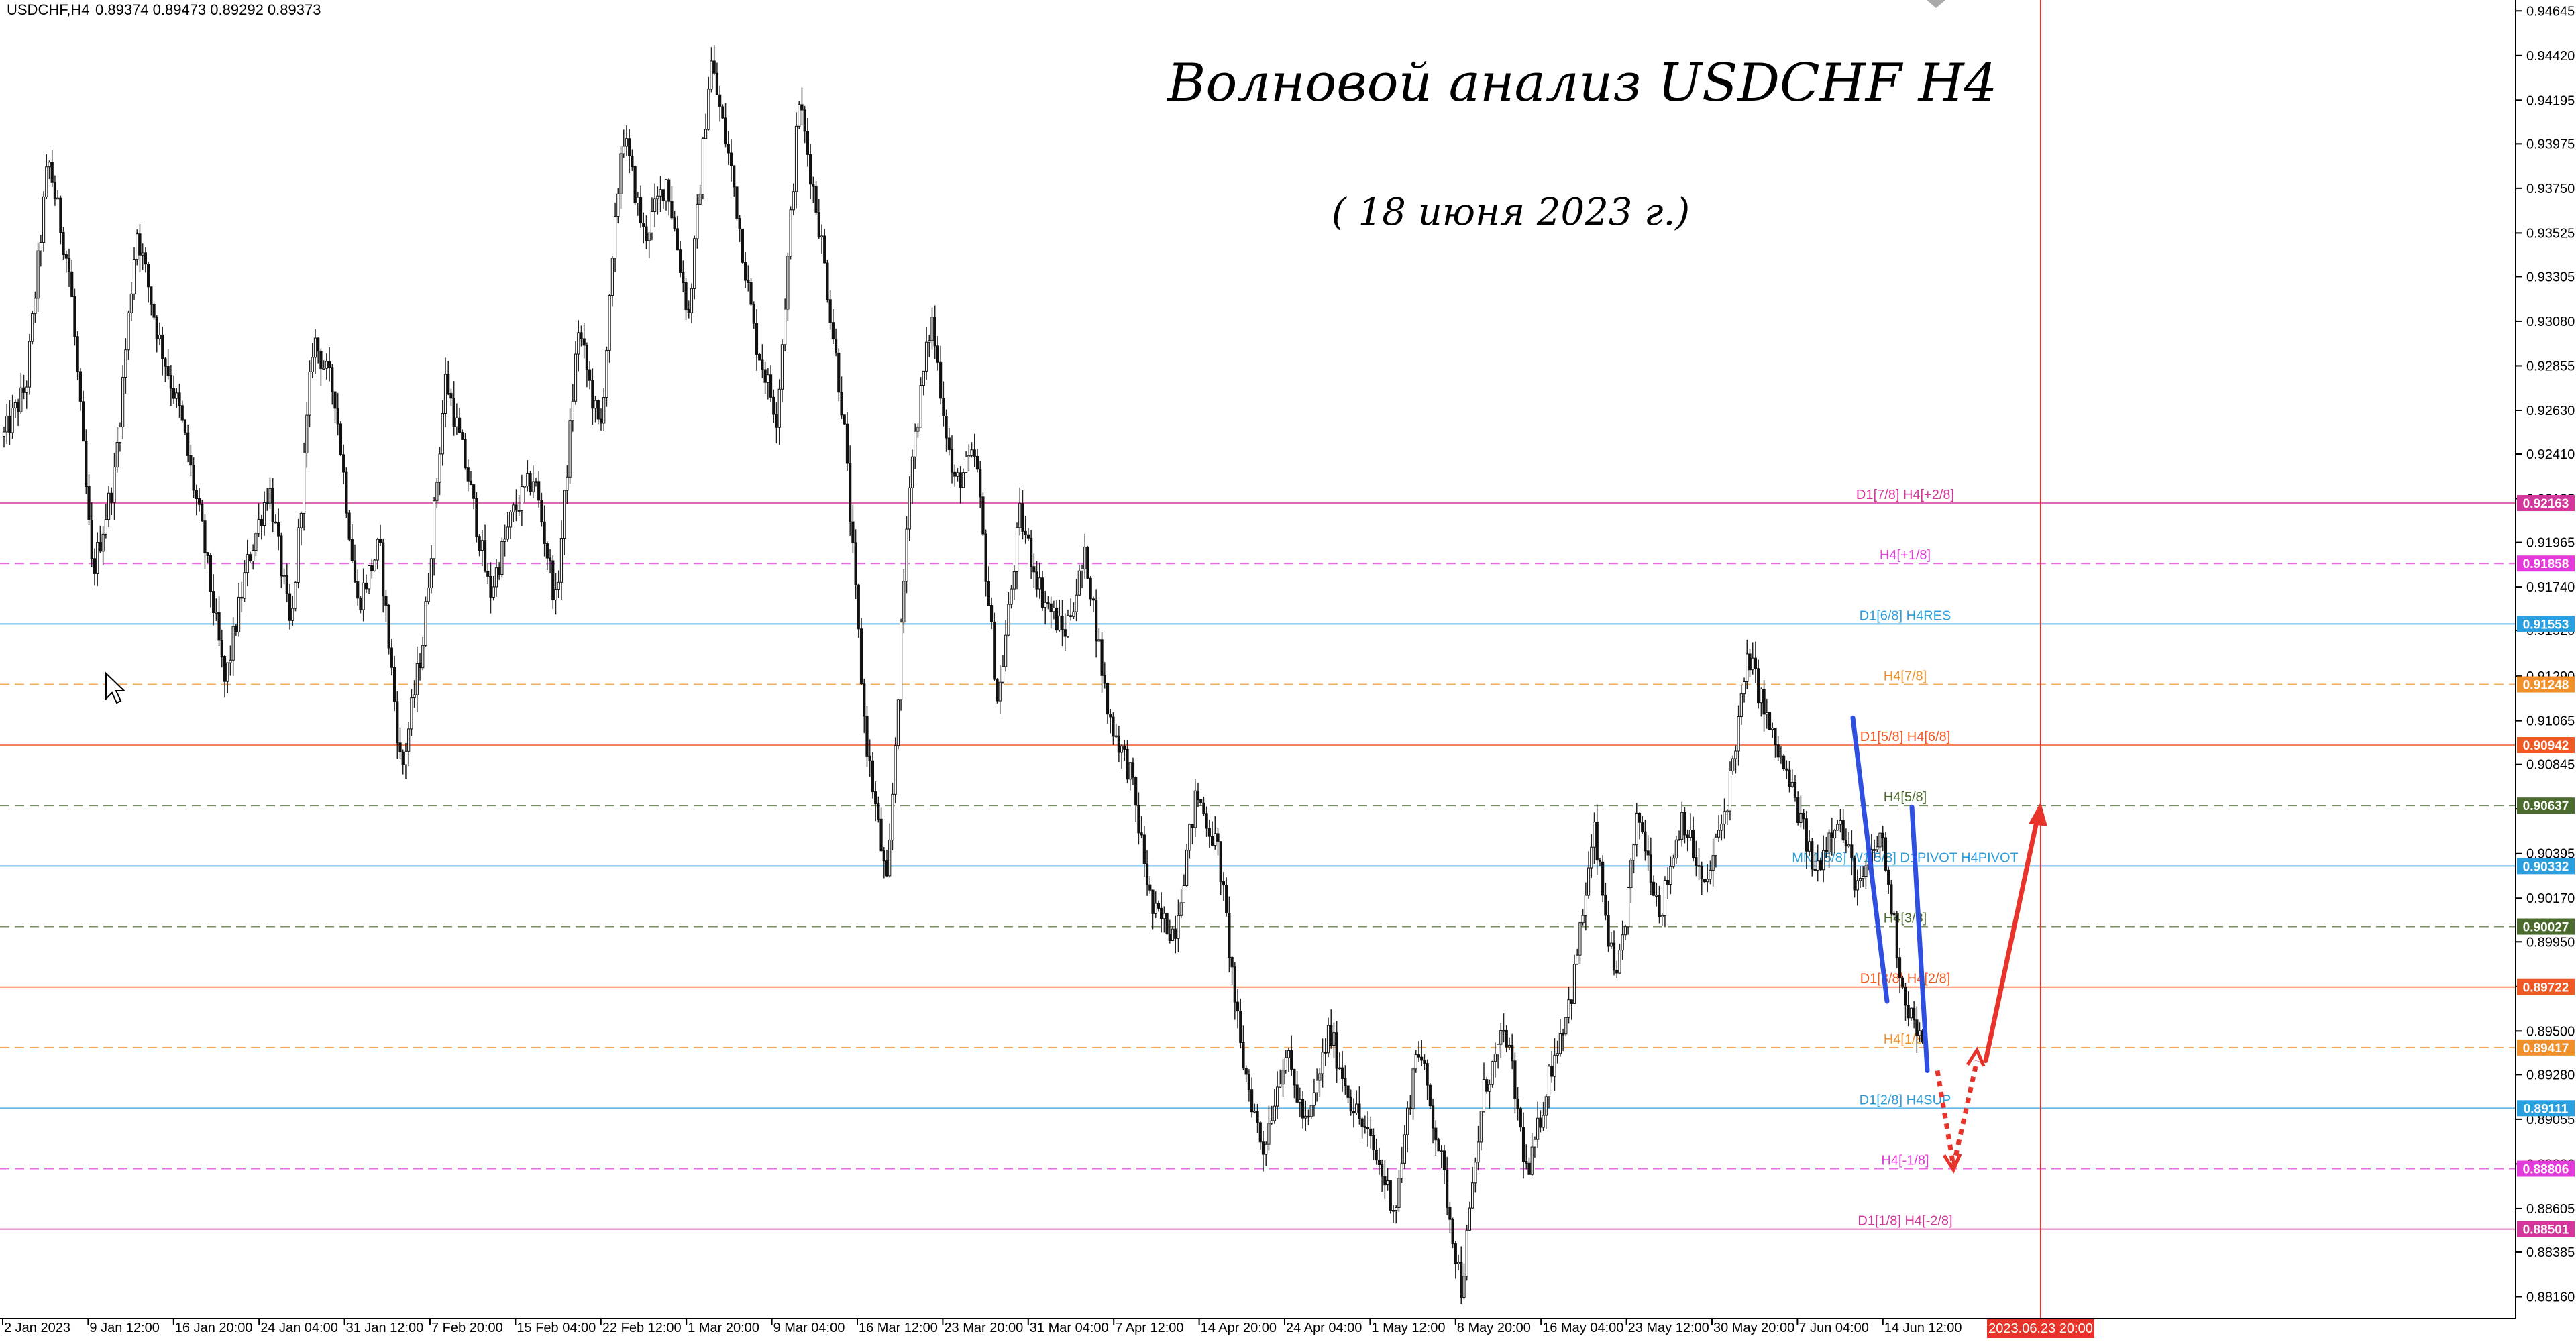 The width and height of the screenshot is (2576, 1342). What do you see at coordinates (1581, 83) in the screenshot?
I see `chart-title: Волновой анализ USDCHF H4` at bounding box center [1581, 83].